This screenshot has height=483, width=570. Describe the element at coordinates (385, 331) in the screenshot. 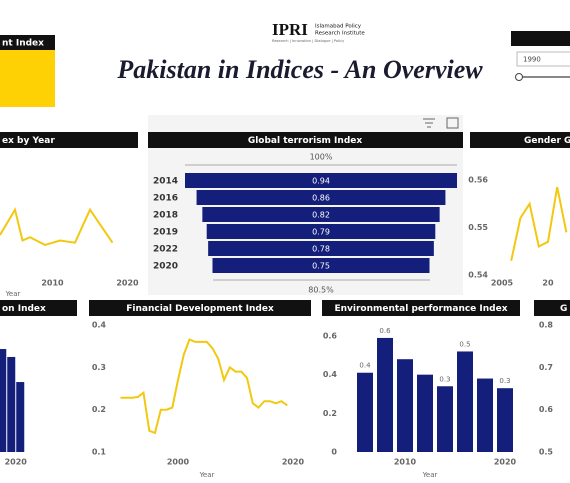

I see `value-label: 0.6` at that location.